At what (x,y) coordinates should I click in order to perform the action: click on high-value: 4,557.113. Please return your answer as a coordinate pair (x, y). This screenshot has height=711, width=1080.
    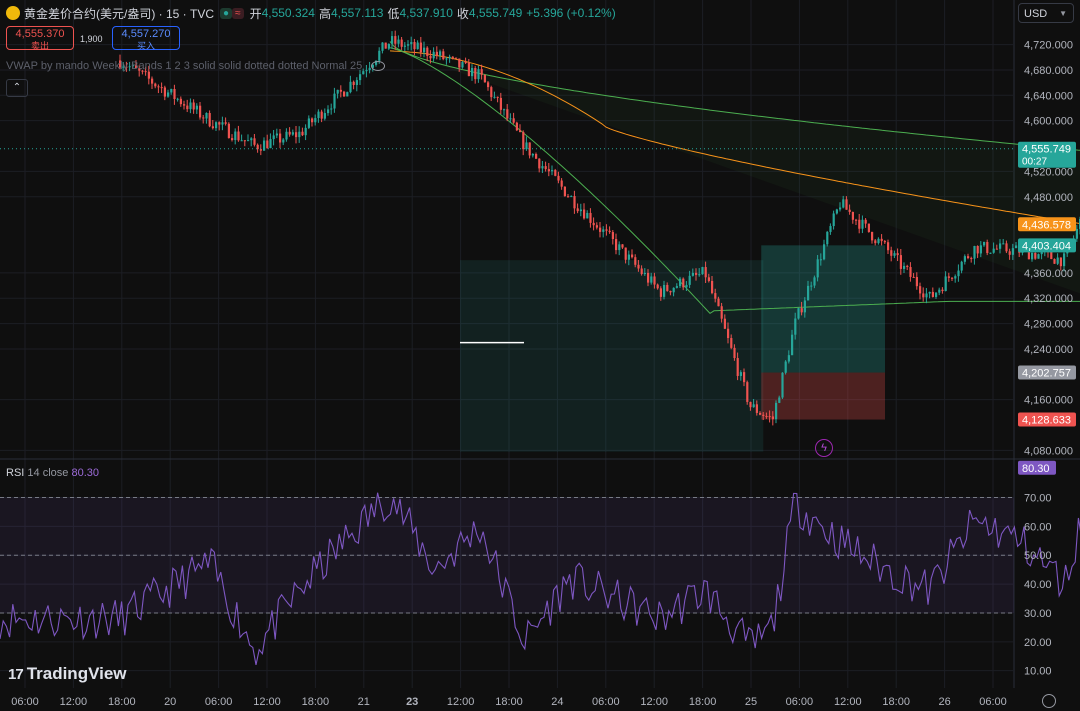
    Looking at the image, I should click on (357, 13).